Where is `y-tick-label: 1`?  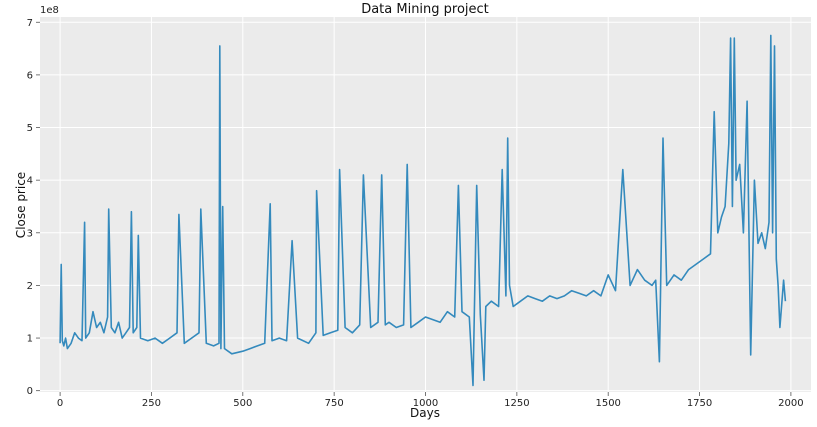
y-tick-label: 1 is located at coordinates (30, 339).